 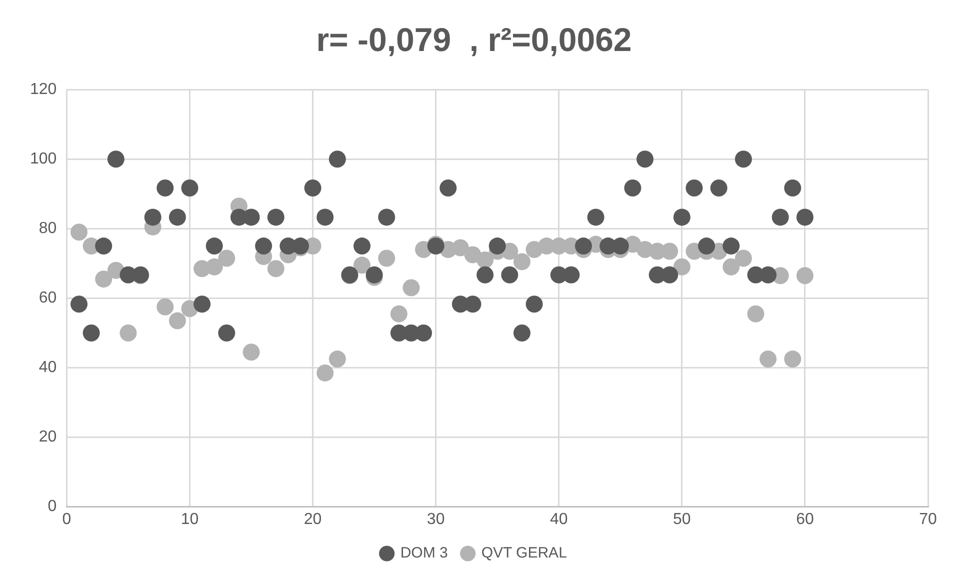 I want to click on x-tick-label: 60, so click(x=805, y=519).